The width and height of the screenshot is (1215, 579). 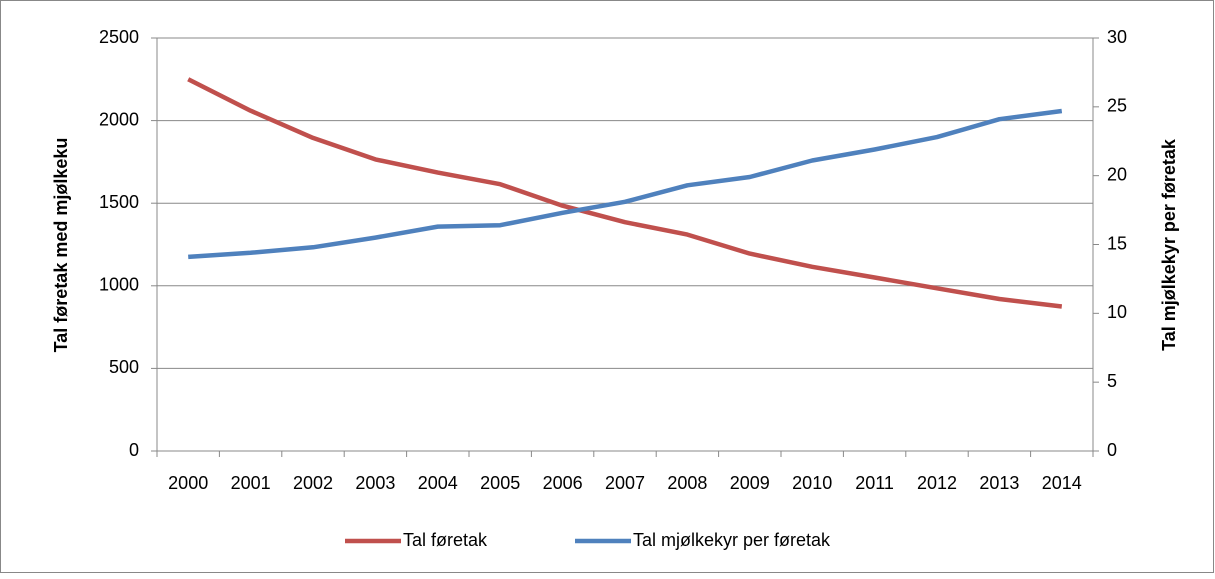 I want to click on x-tick-label: 2011, so click(x=874, y=483).